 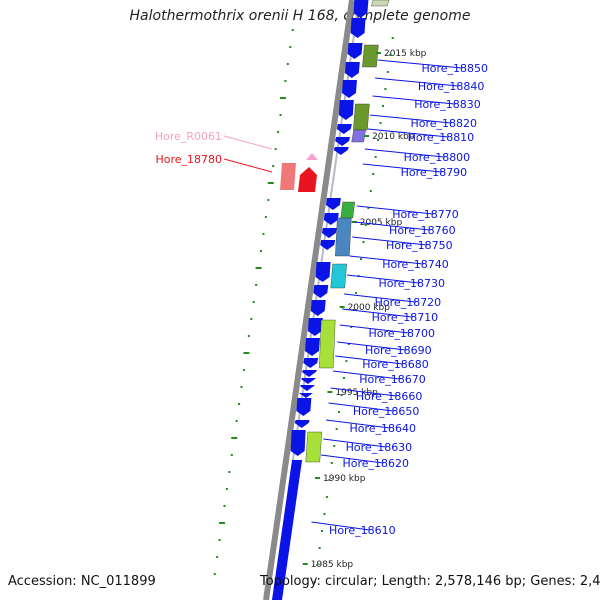 What do you see at coordinates (393, 137) in the screenshot?
I see `kbp-label: 2010 kbp` at bounding box center [393, 137].